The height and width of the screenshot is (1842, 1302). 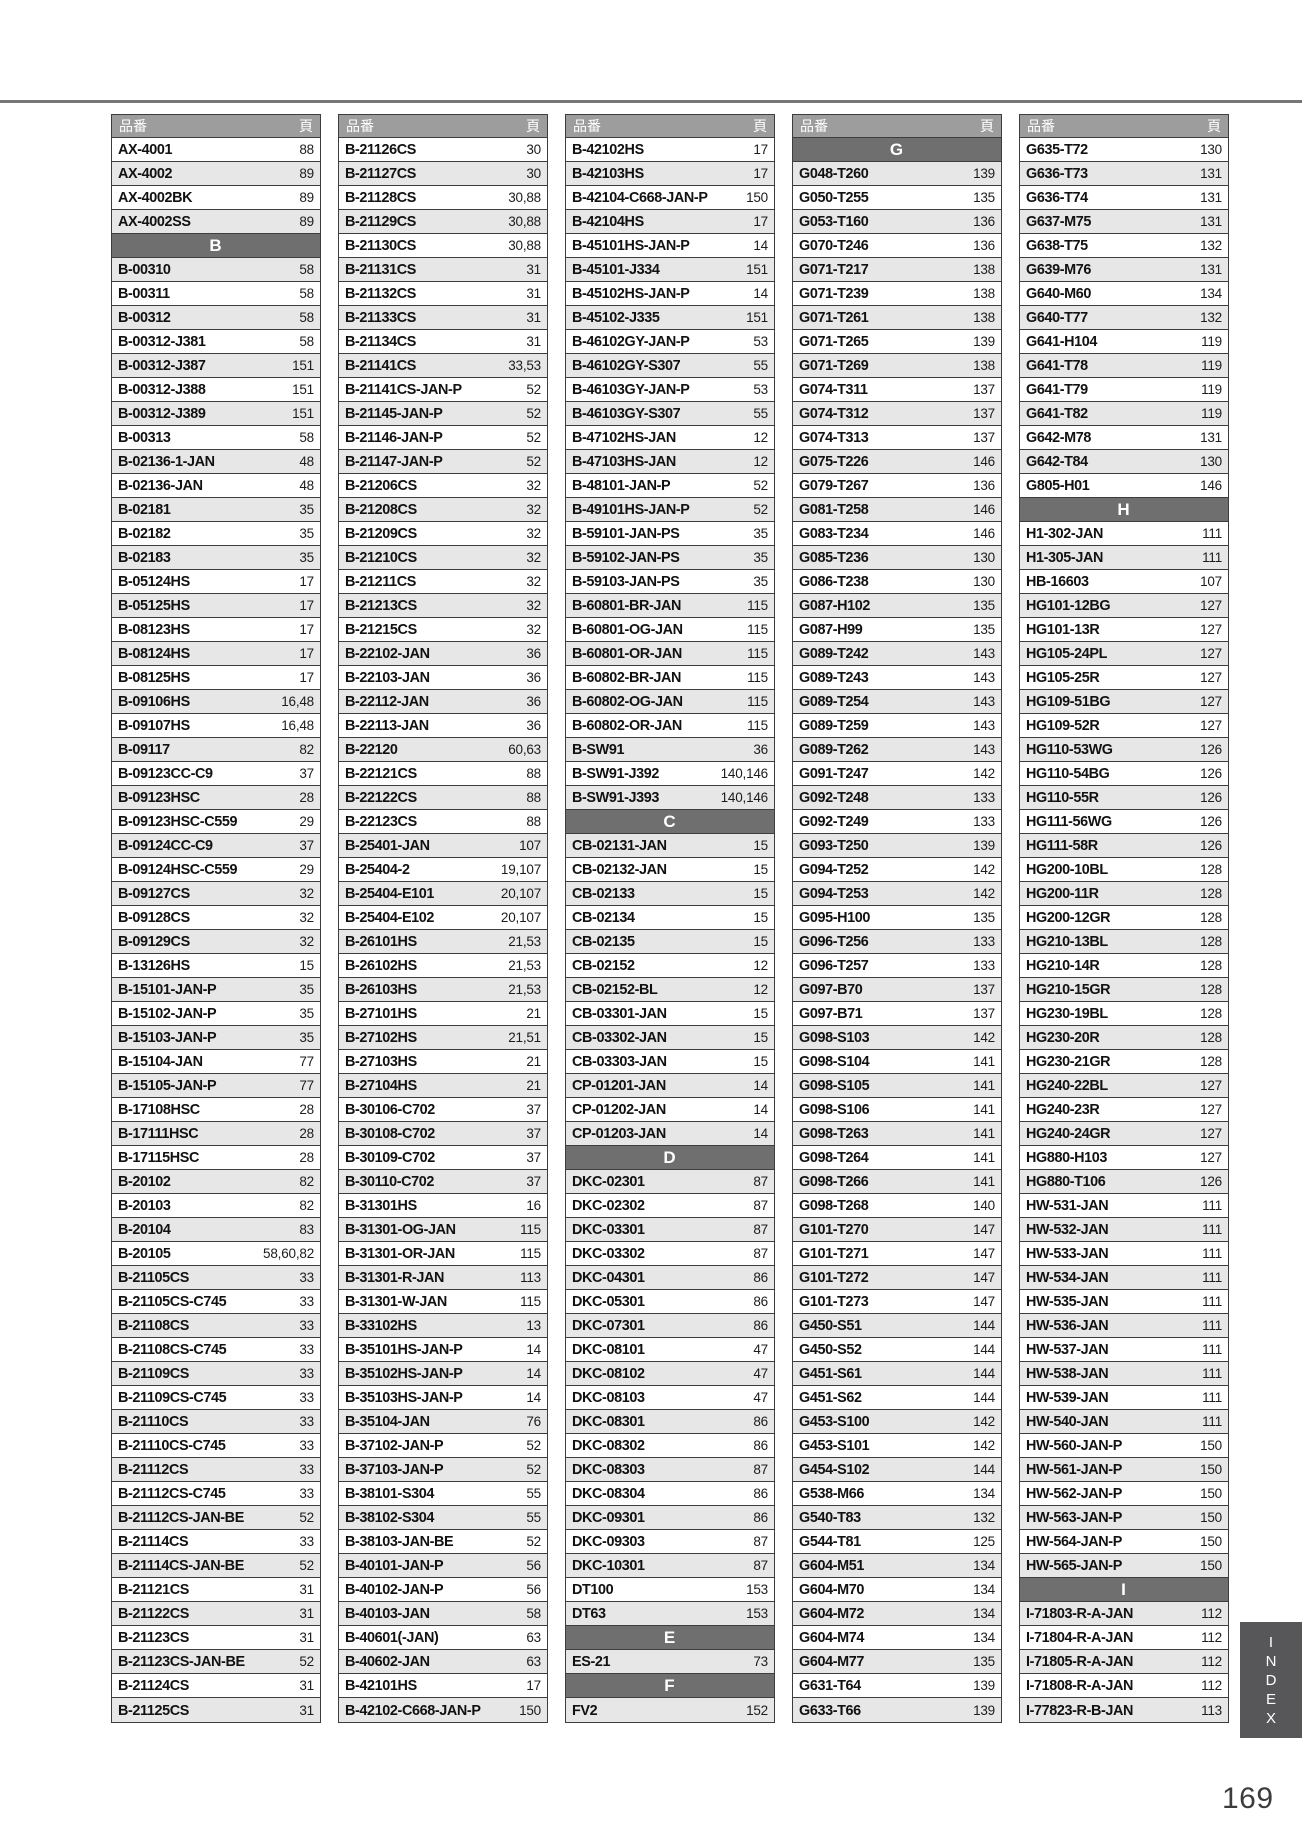 What do you see at coordinates (533, 341) in the screenshot?
I see `page-ref: 31` at bounding box center [533, 341].